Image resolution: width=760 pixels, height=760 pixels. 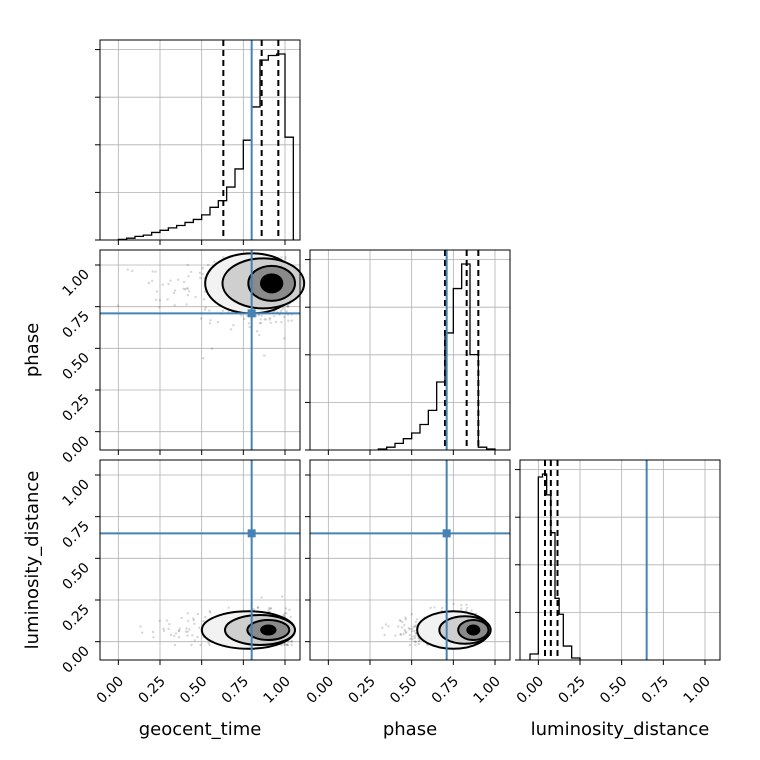 What do you see at coordinates (410, 350) in the screenshot?
I see `panel-1-1-frame` at bounding box center [410, 350].